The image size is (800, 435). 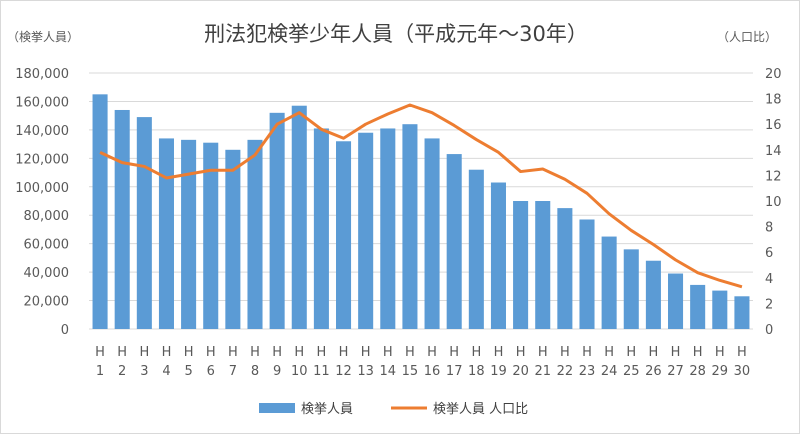 What do you see at coordinates (255, 371) in the screenshot?
I see `x-tick-label: 8` at bounding box center [255, 371].